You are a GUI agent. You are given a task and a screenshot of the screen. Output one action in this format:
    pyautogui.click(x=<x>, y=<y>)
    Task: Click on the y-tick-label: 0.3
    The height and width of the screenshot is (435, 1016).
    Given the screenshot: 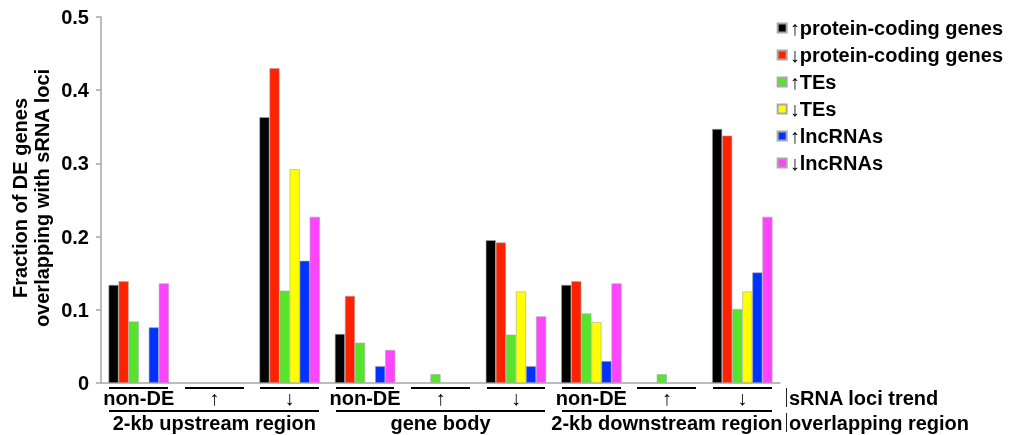 What is the action you would take?
    pyautogui.click(x=75, y=163)
    